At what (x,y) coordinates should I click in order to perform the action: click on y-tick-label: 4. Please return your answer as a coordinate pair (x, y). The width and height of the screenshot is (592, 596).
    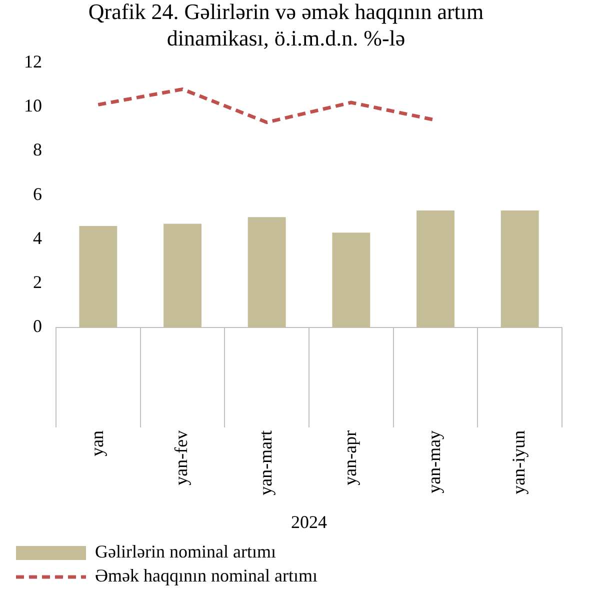
    Looking at the image, I should click on (37, 238).